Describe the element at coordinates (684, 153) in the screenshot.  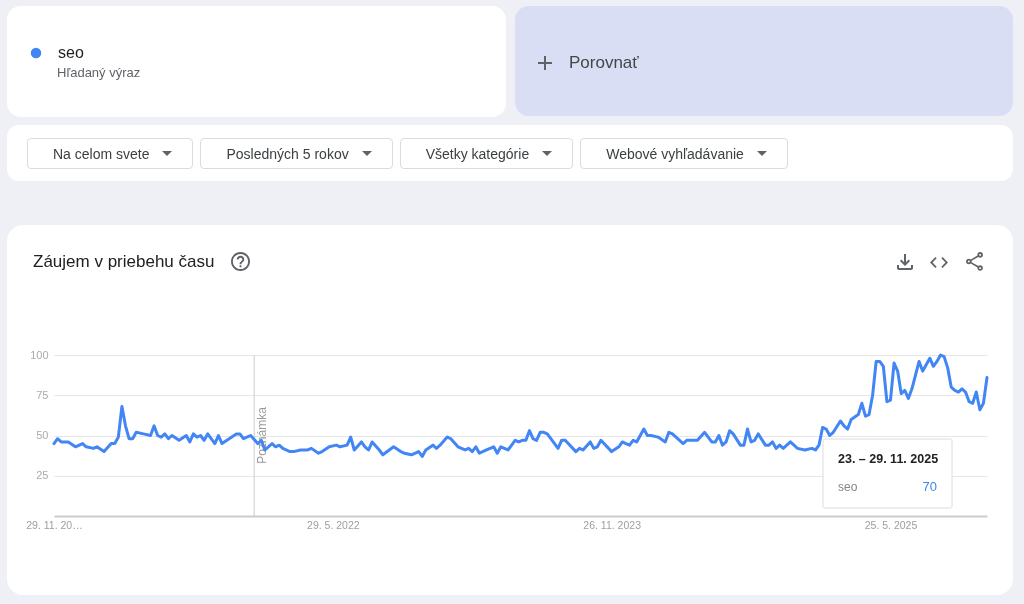
I see `dropdown-button: Webové vyhľadávanie` at that location.